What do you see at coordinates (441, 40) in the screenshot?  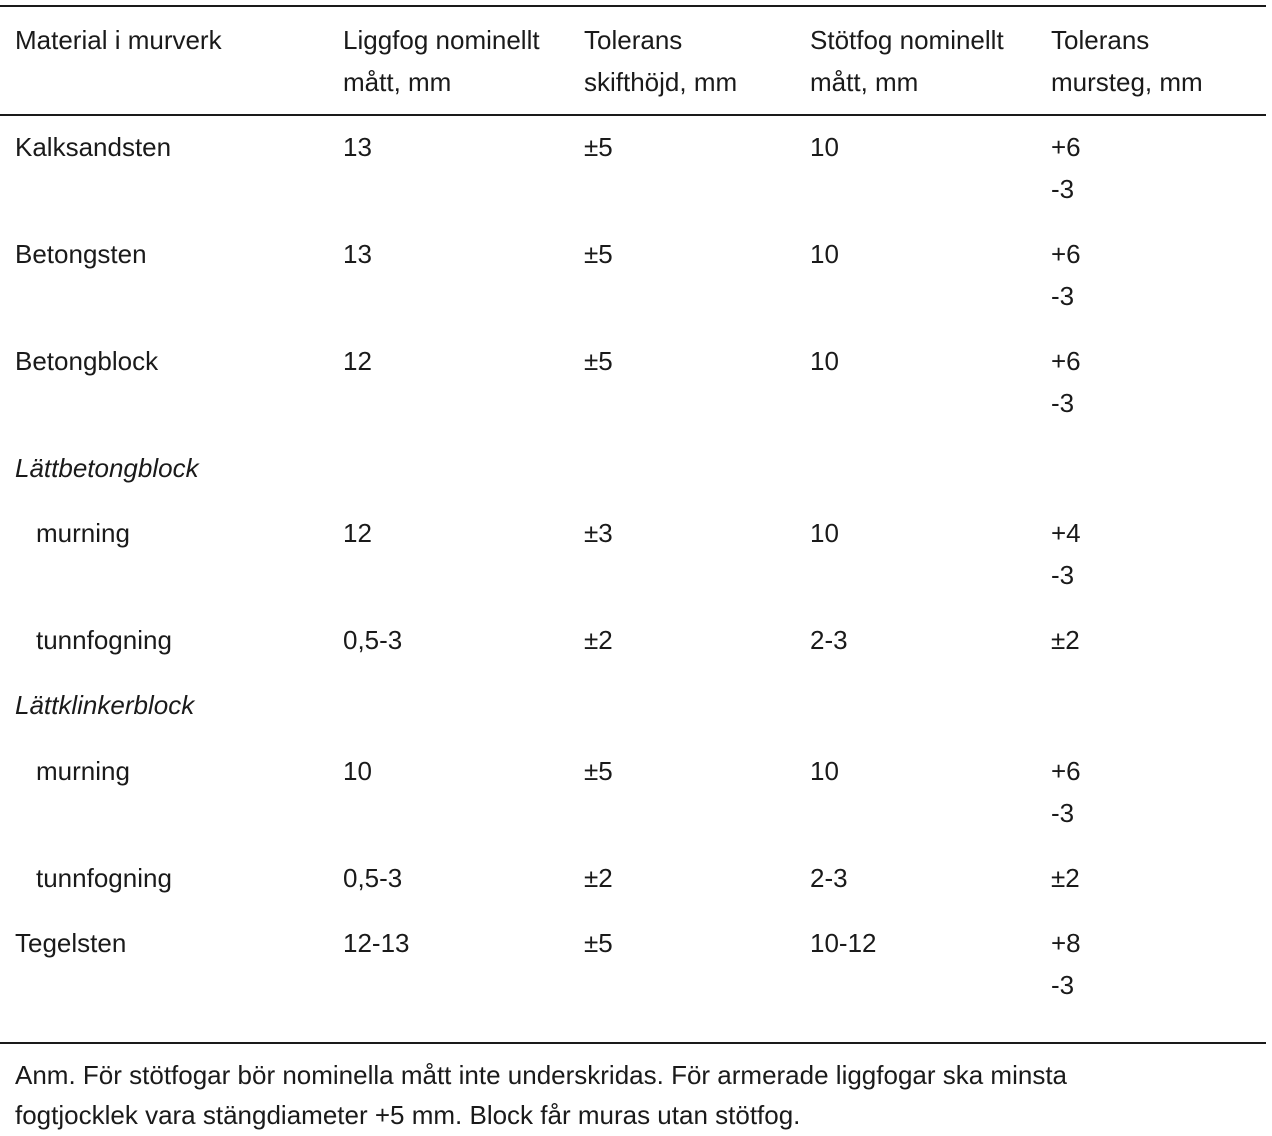 I see `header-liggfog-line1: Liggfog nominellt` at bounding box center [441, 40].